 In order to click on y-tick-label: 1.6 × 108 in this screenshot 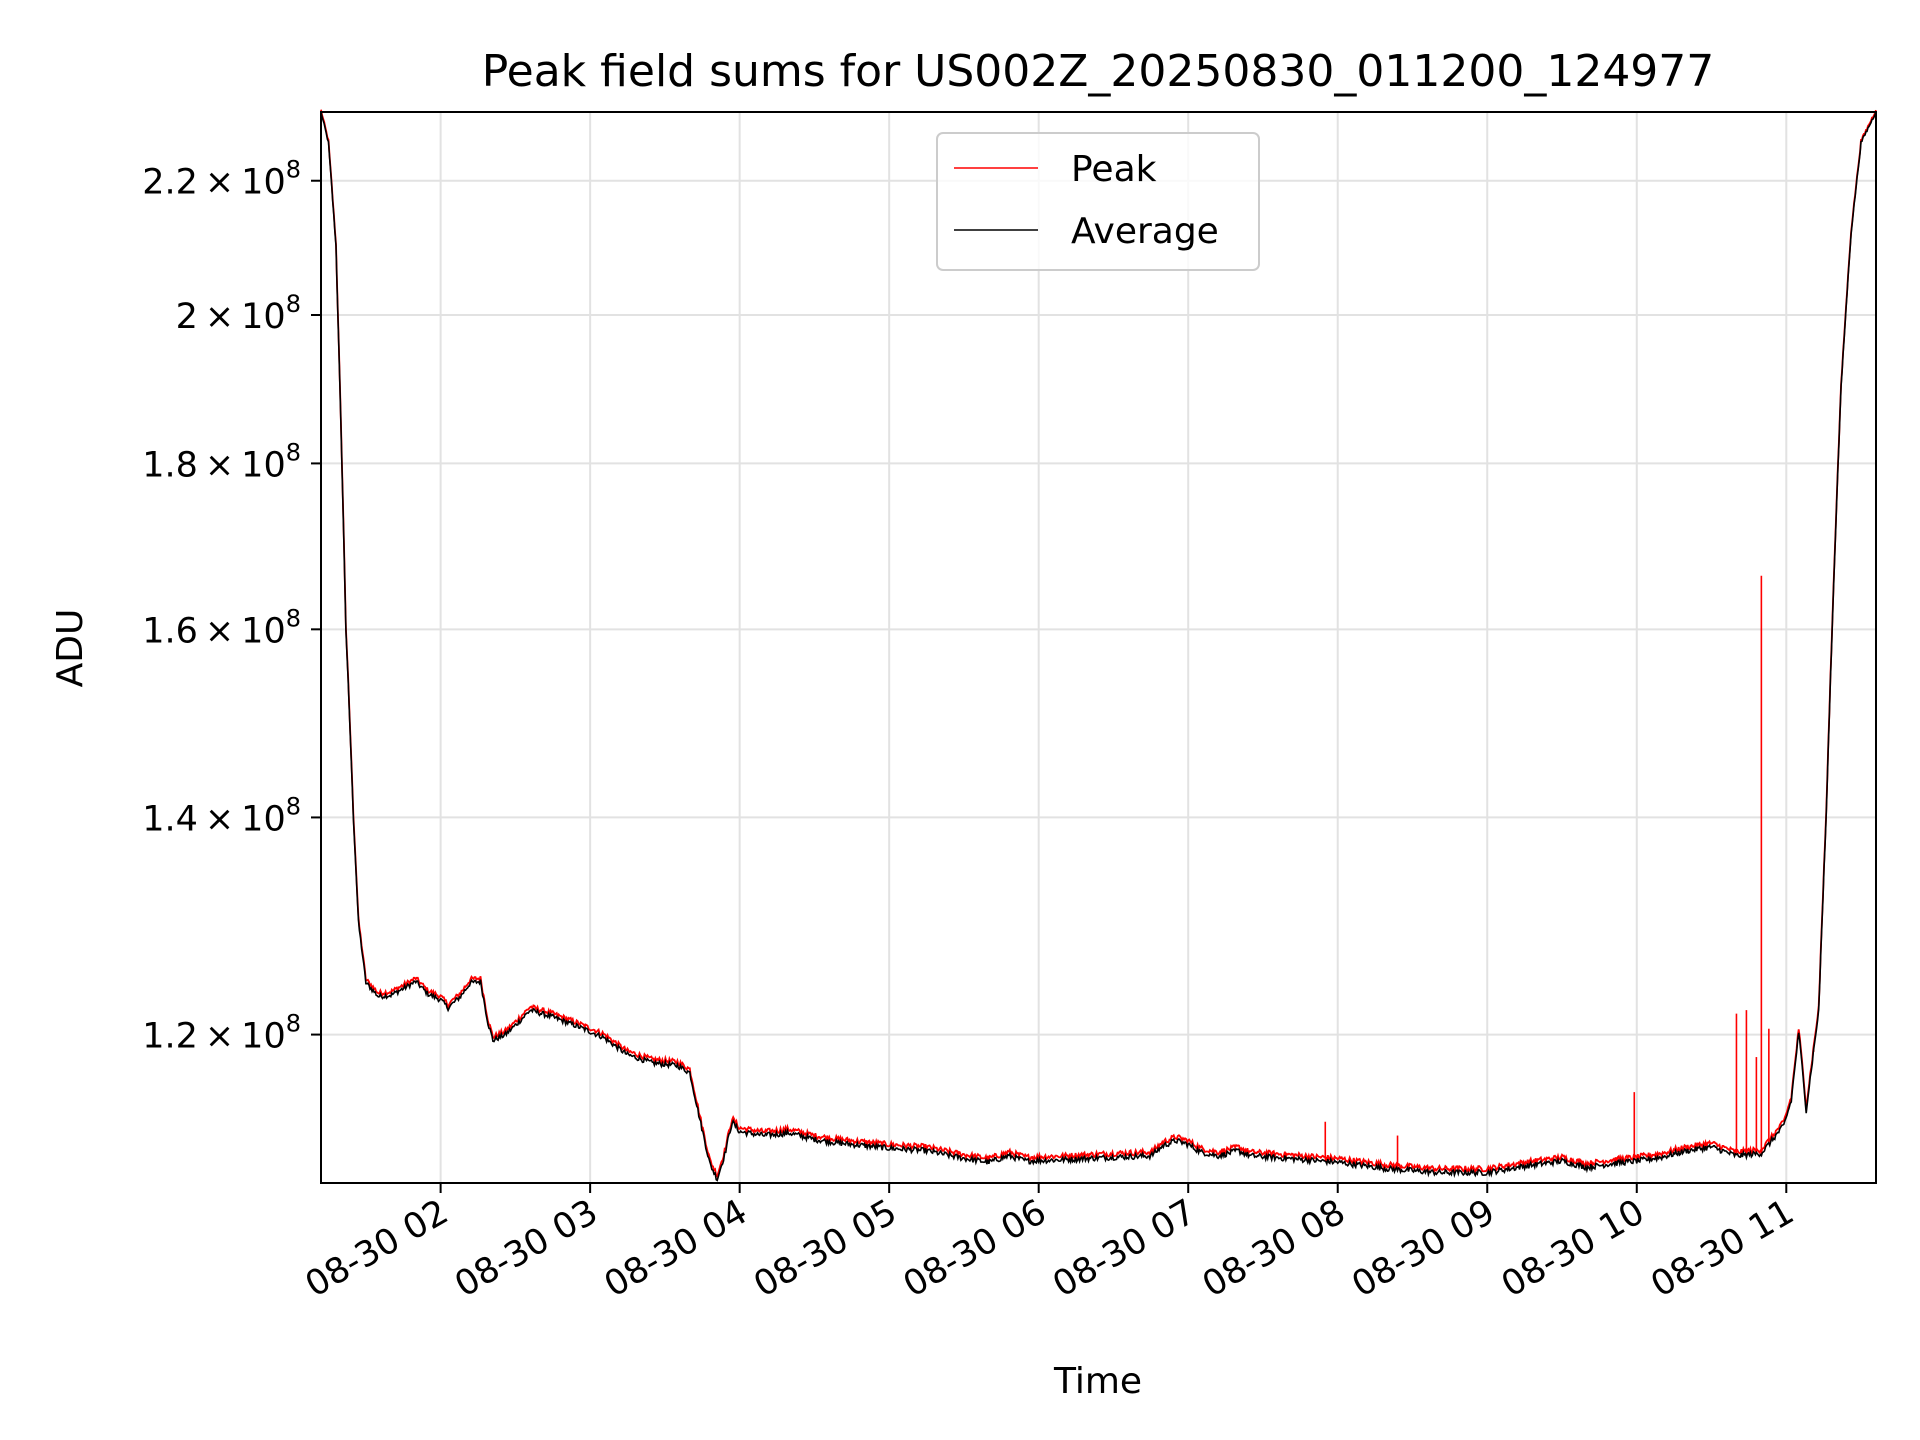, I will do `click(221, 627)`.